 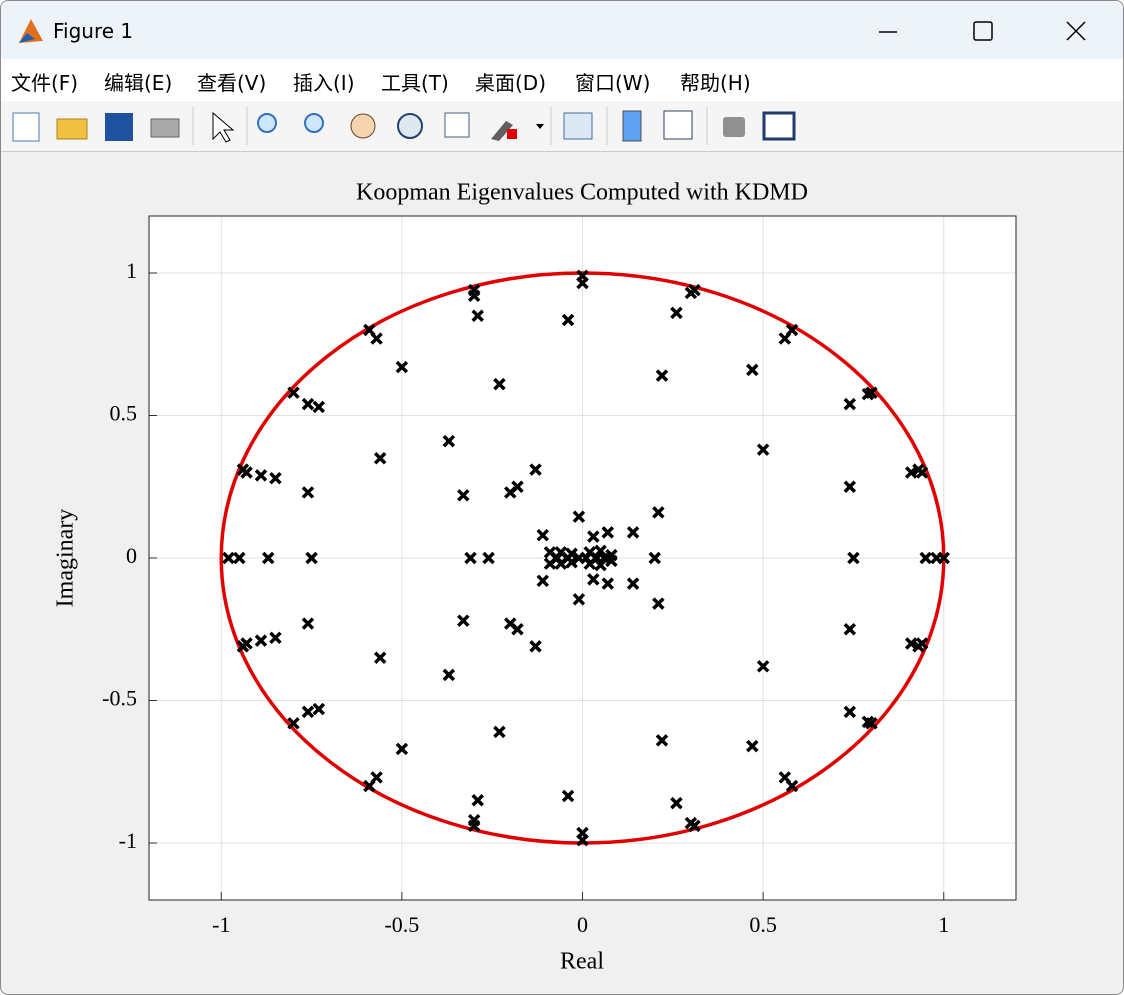 I want to click on title-bar: Figure 1, so click(x=562, y=30).